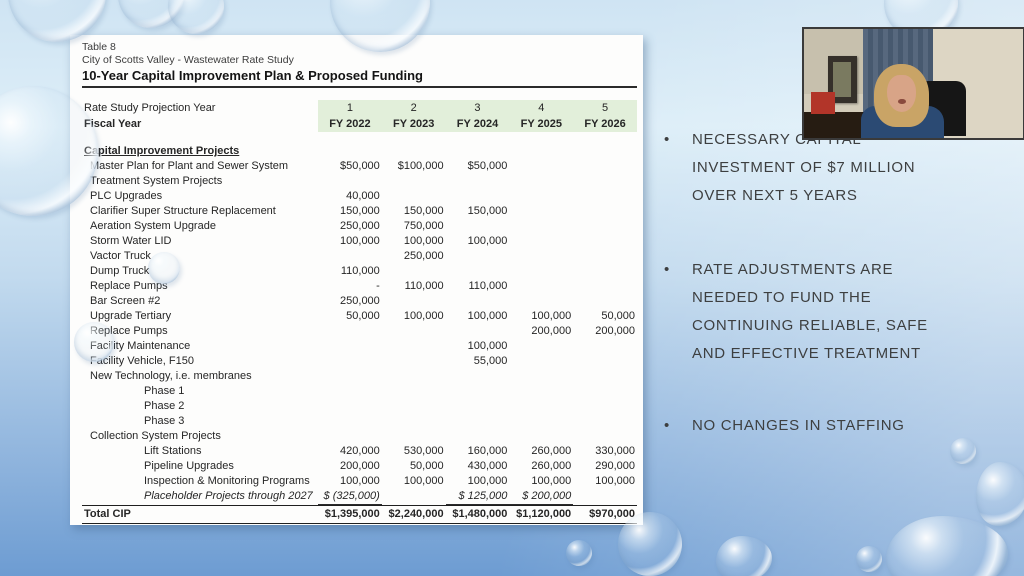 The image size is (1024, 576). What do you see at coordinates (140, 346) in the screenshot?
I see `row-label: Facility Maintenance` at bounding box center [140, 346].